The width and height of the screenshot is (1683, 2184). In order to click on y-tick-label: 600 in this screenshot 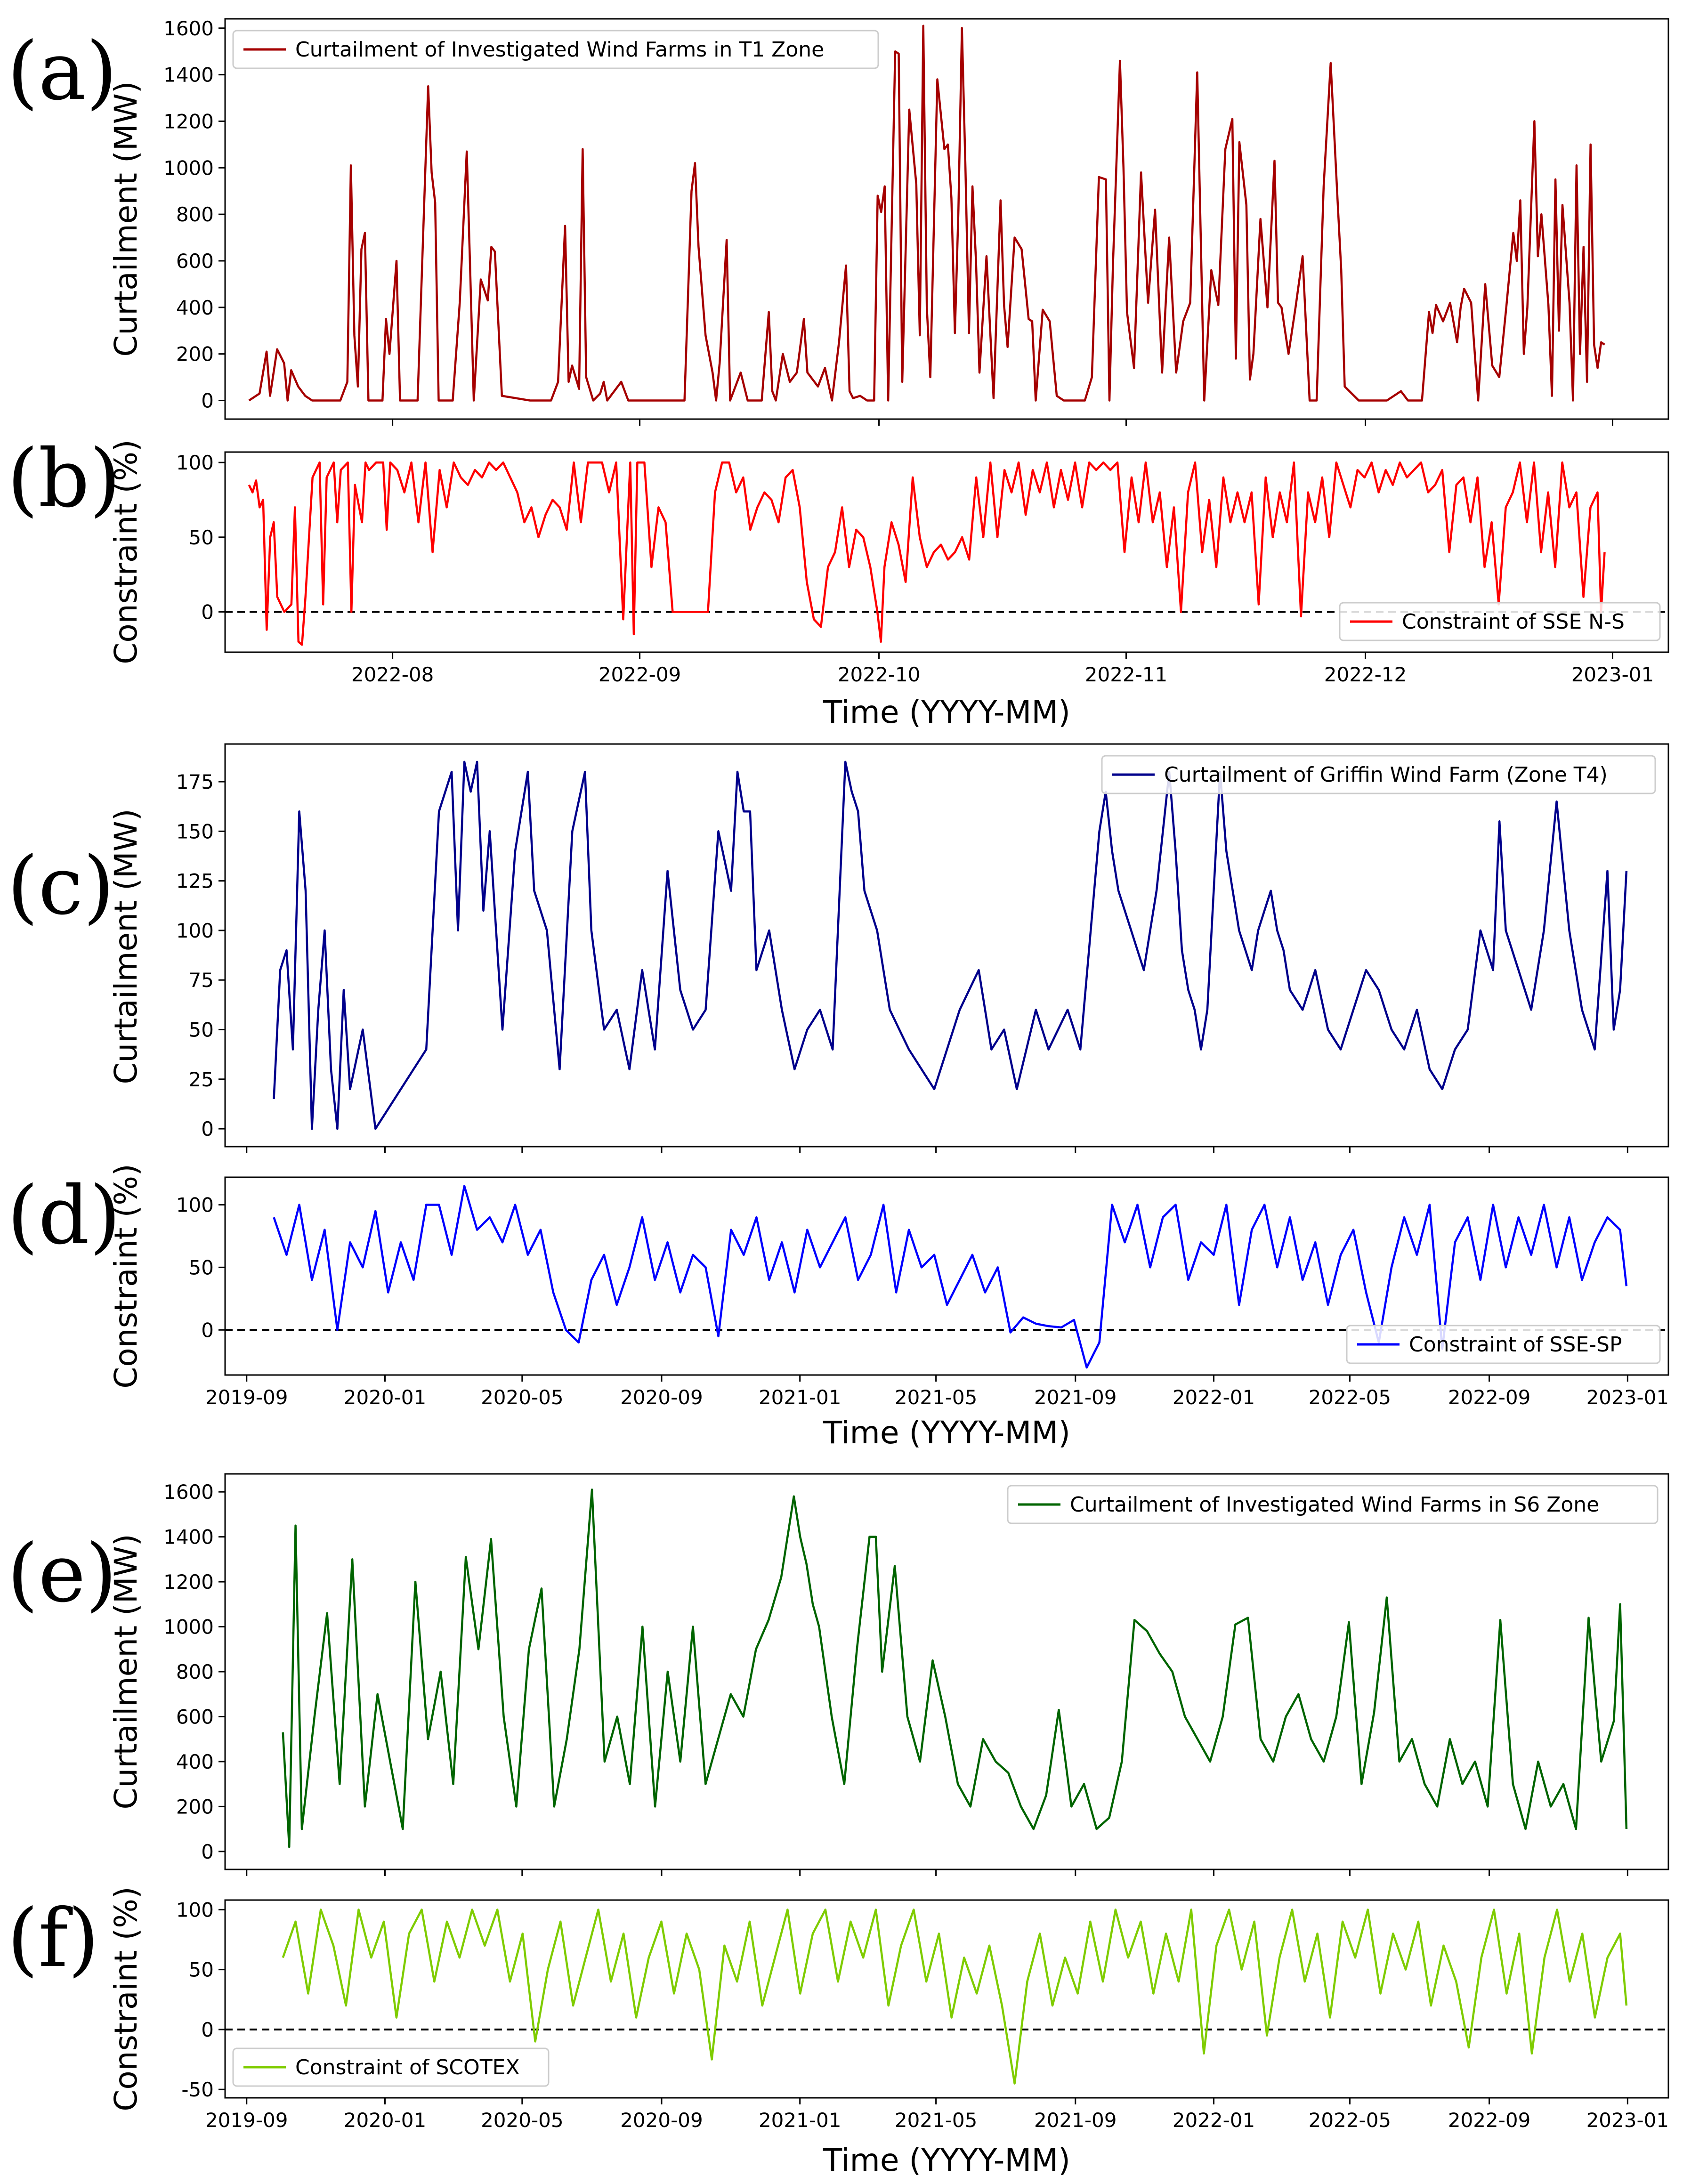, I will do `click(195, 261)`.